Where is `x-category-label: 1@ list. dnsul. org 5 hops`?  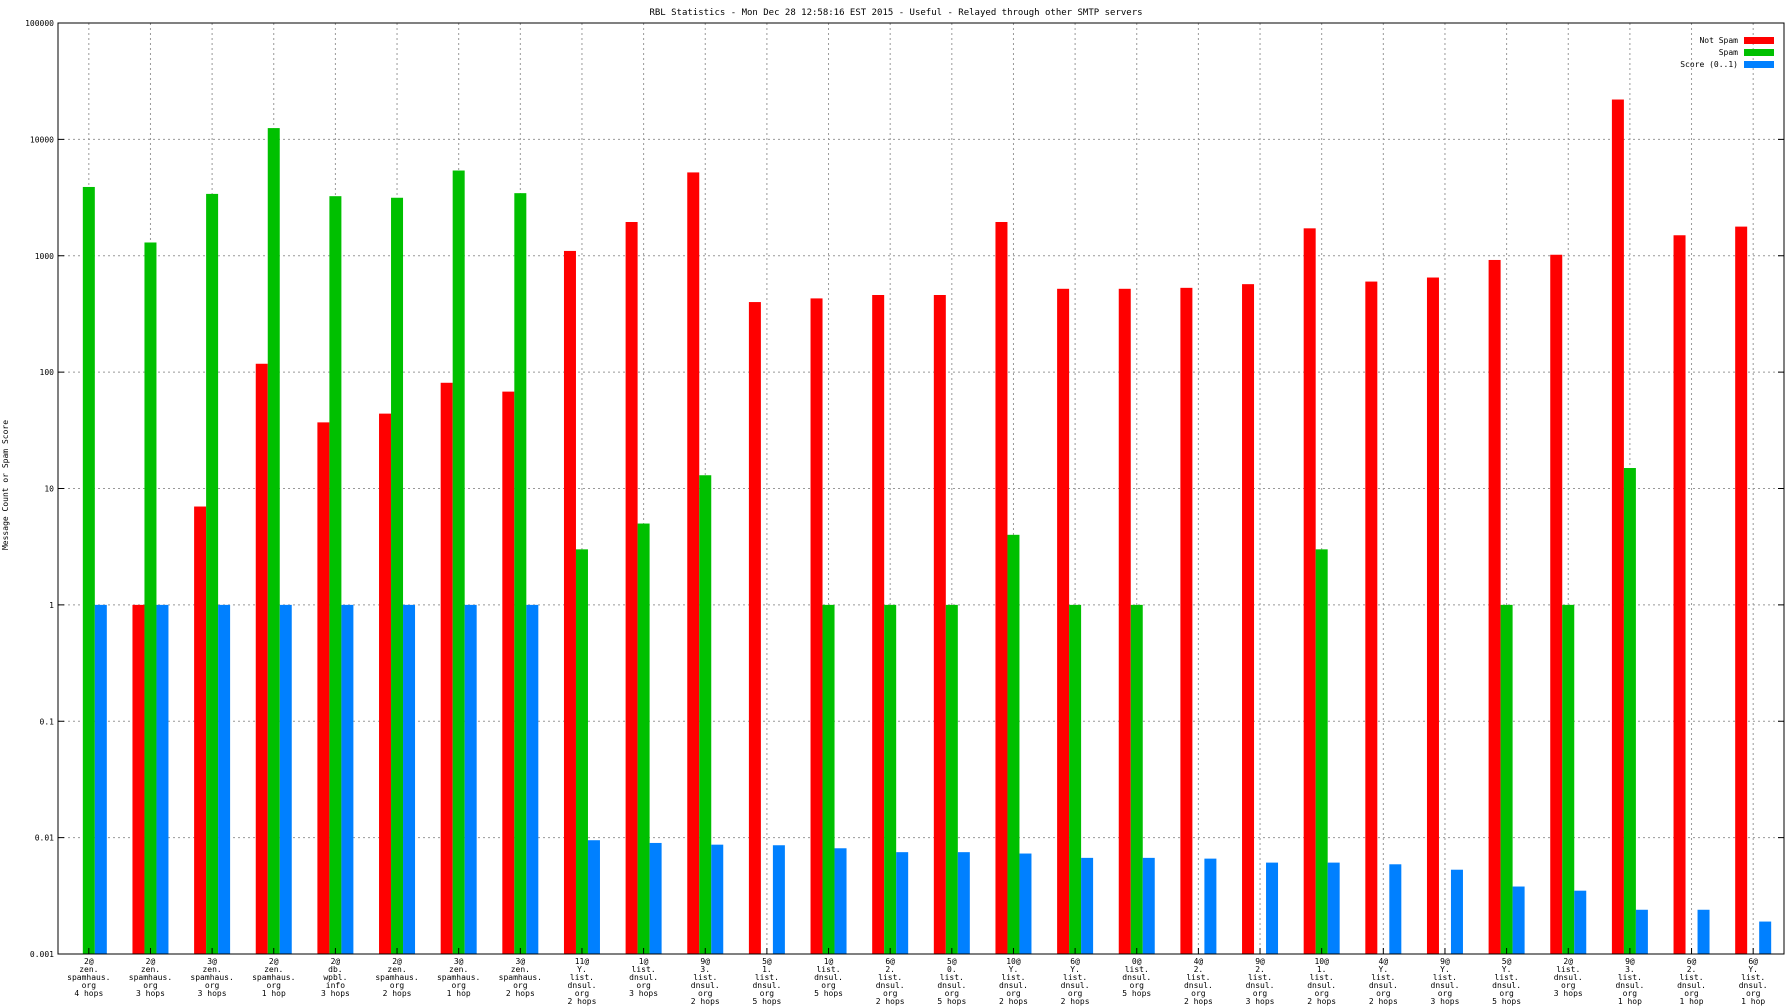 x-category-label: 1@ list. dnsul. org 5 hops is located at coordinates (828, 977).